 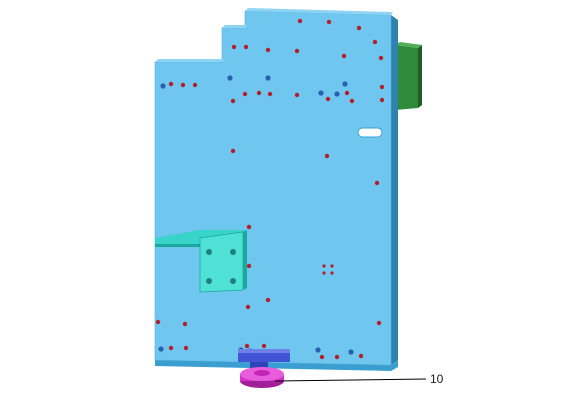 What do you see at coordinates (221, 262) in the screenshot?
I see `bracket-vertical-face` at bounding box center [221, 262].